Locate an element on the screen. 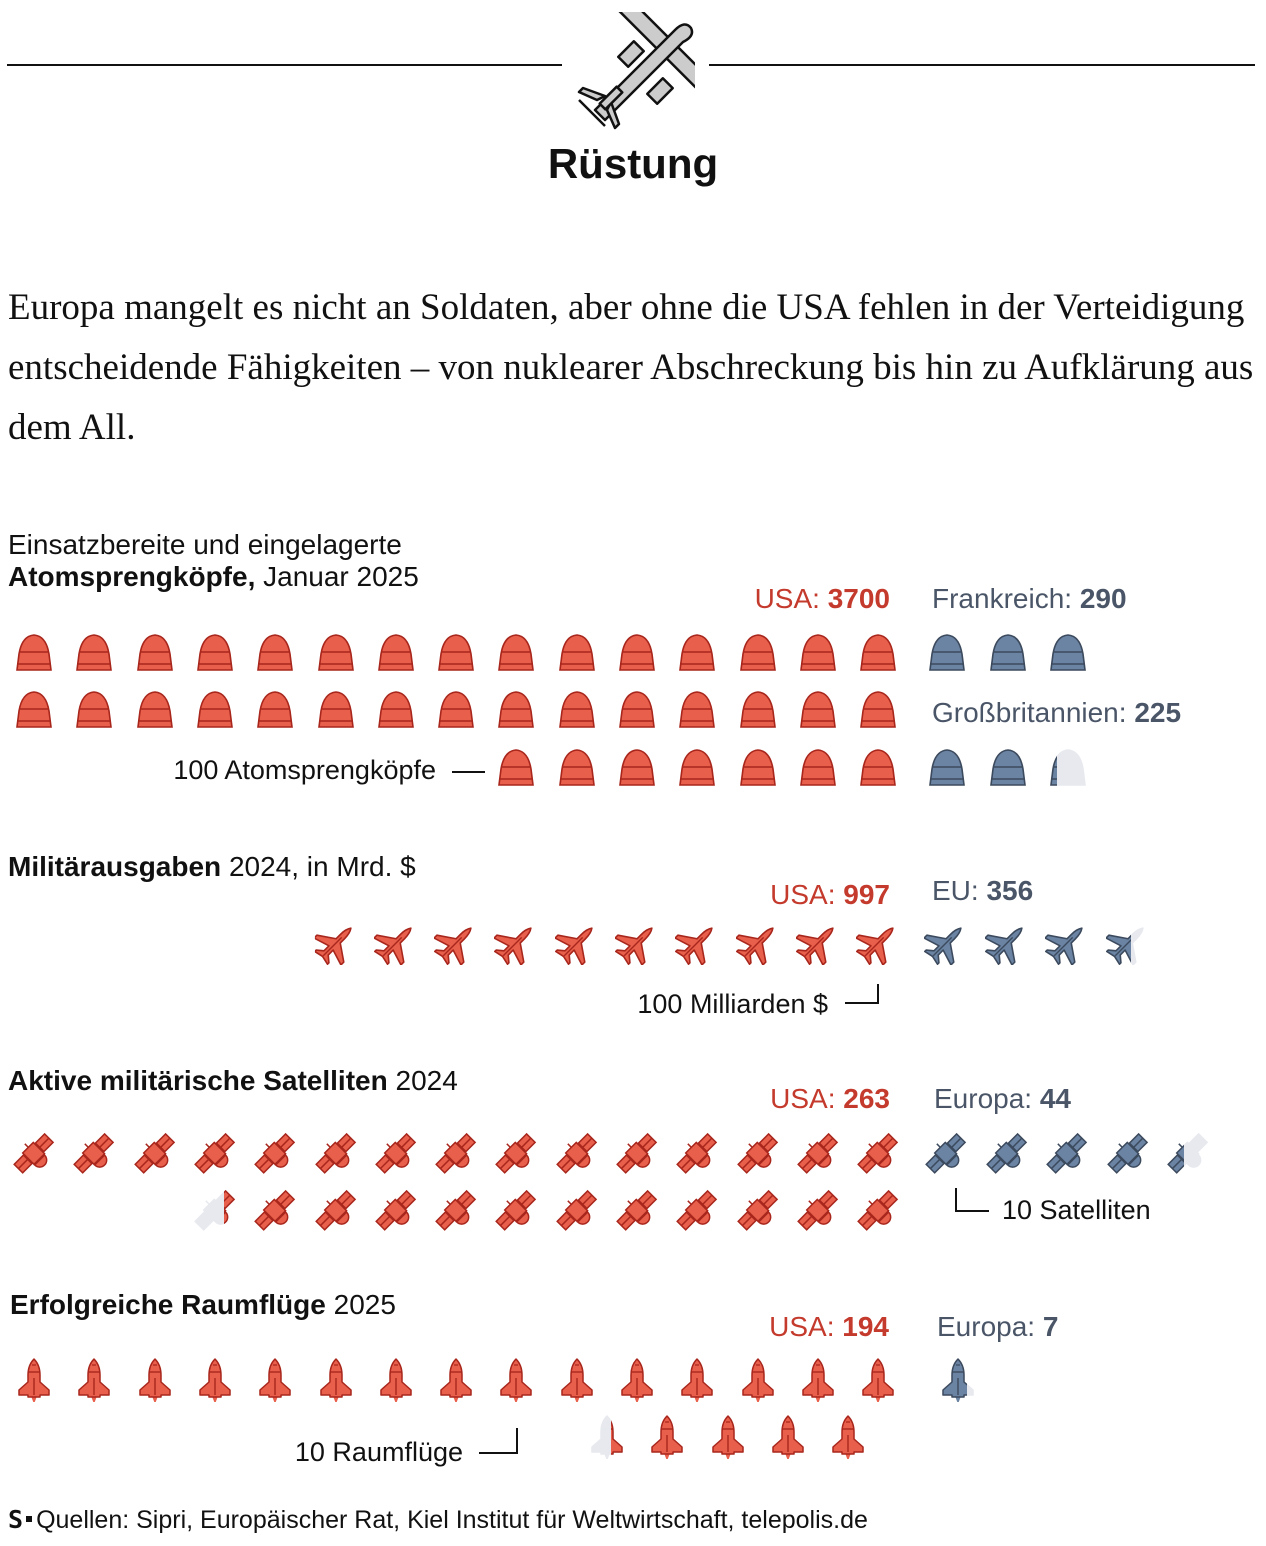 Image resolution: width=1266 pixels, height=1546 pixels. chart-title-launches: Erfolgreiche Raumflüge 2025 is located at coordinates (203, 1305).